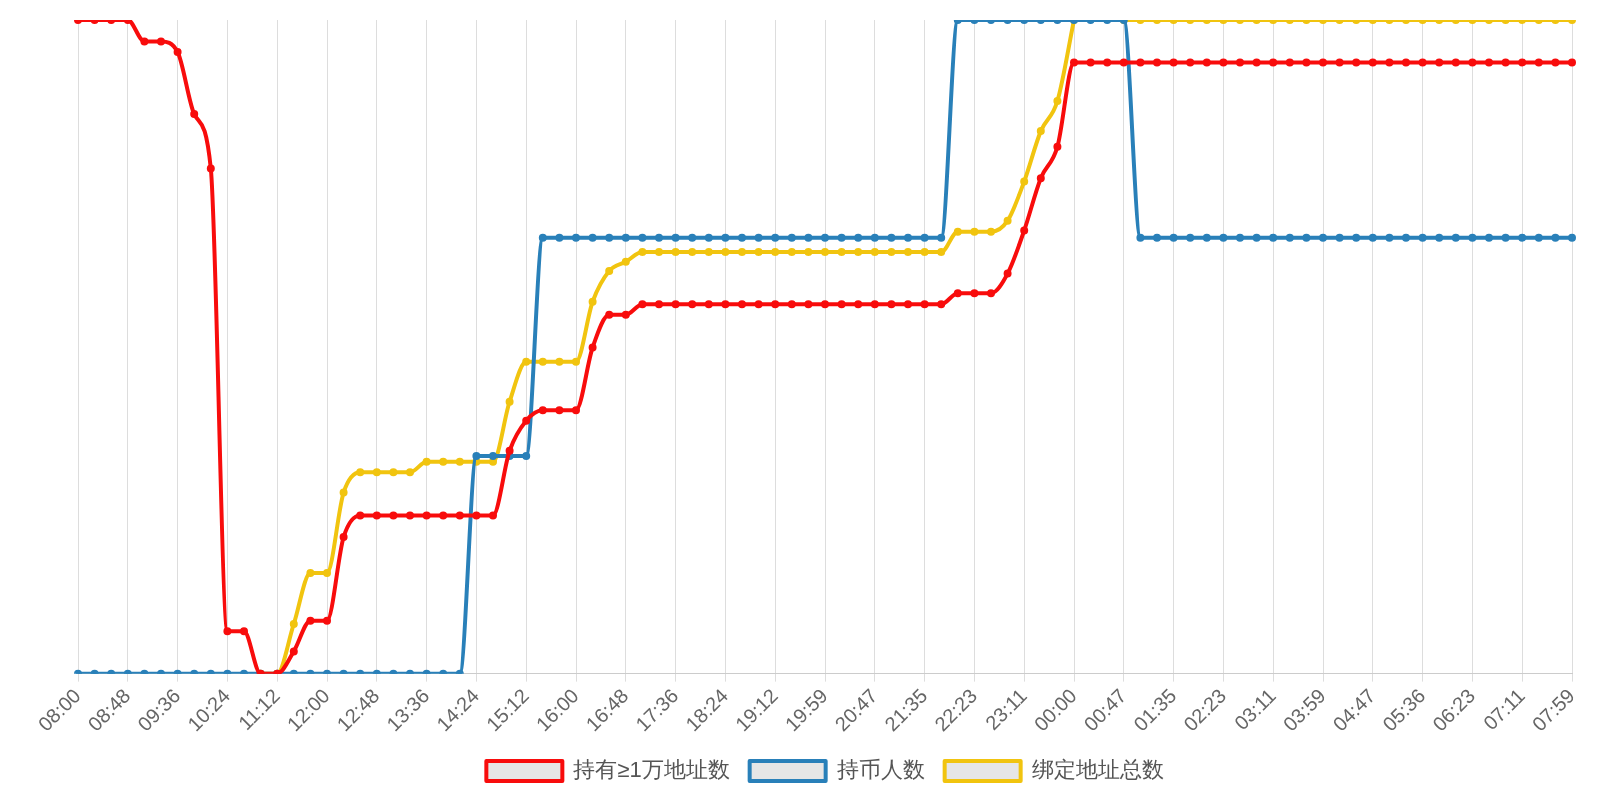 This screenshot has width=1600, height=800. What do you see at coordinates (651, 770) in the screenshot?
I see `legend-label: 持有≥1万地址数` at bounding box center [651, 770].